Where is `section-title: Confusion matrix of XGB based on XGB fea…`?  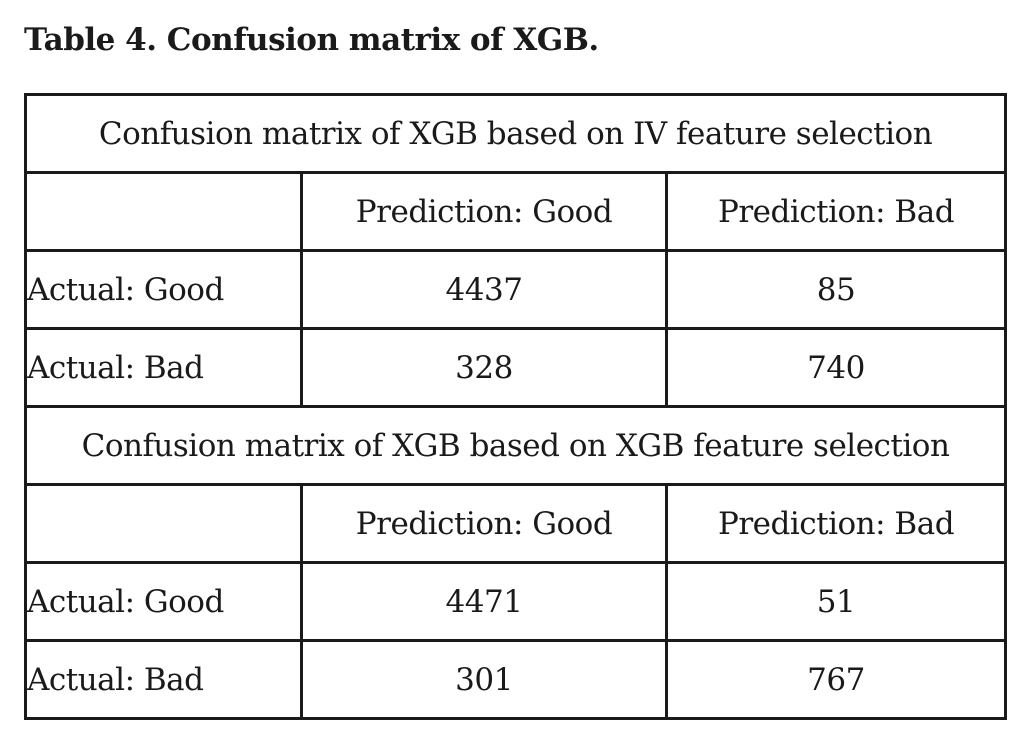
section-title: Confusion matrix of XGB based on XGB fea… is located at coordinates (515, 445).